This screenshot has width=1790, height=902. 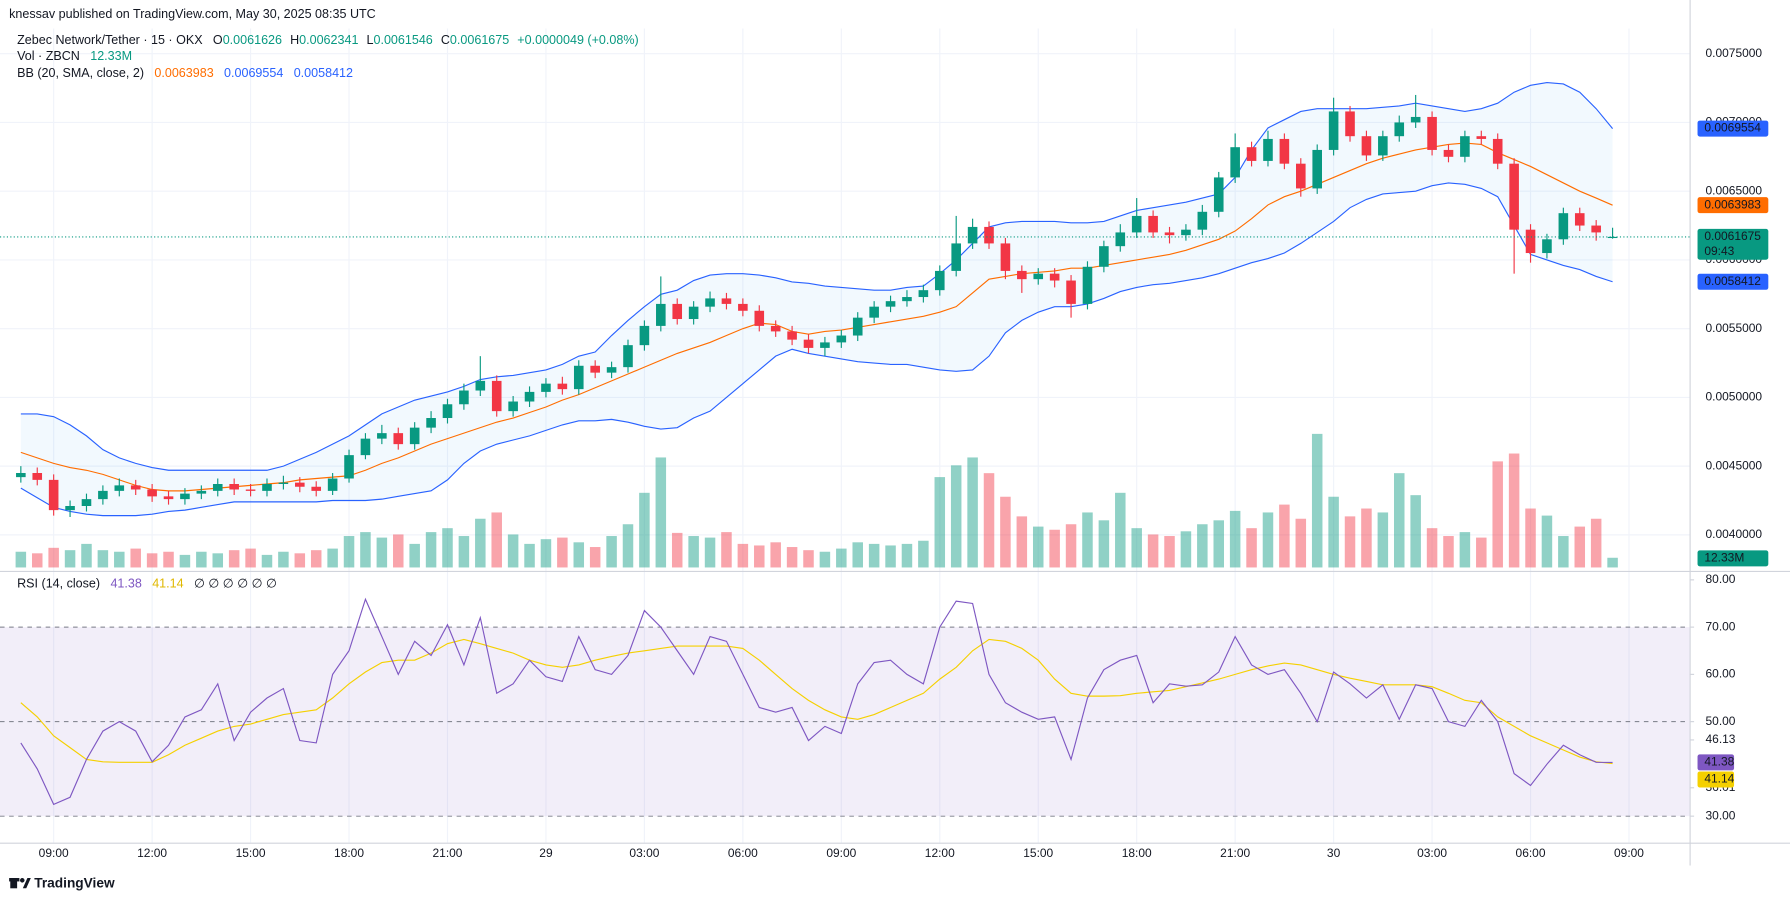 I want to click on x-tick-label: 03:00, so click(x=1432, y=853).